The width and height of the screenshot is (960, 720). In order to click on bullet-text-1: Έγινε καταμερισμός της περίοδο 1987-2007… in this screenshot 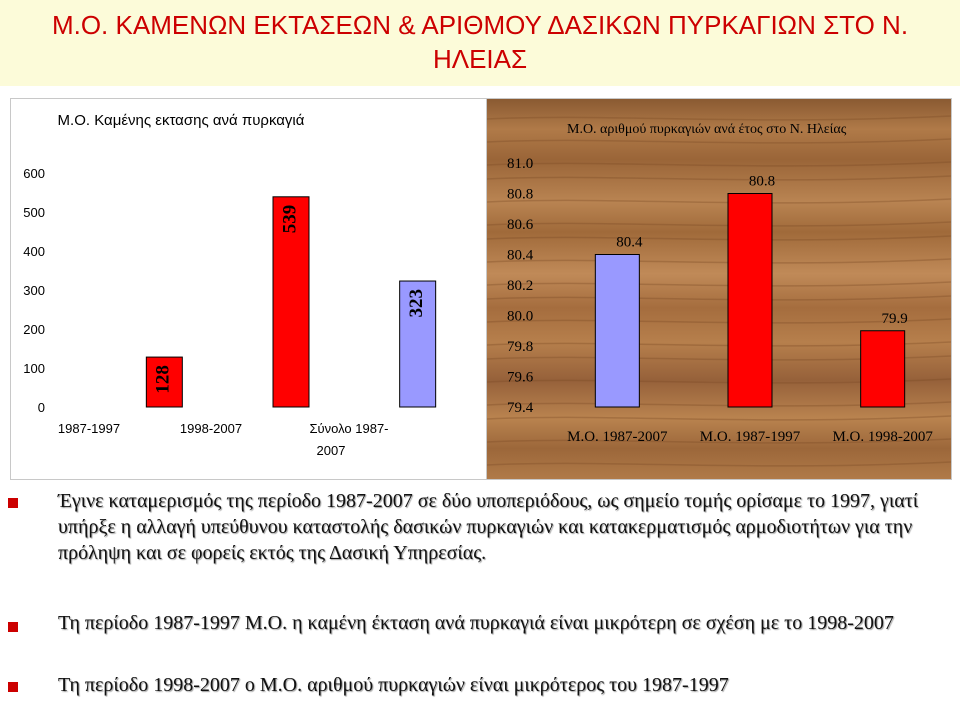, I will do `click(488, 527)`.